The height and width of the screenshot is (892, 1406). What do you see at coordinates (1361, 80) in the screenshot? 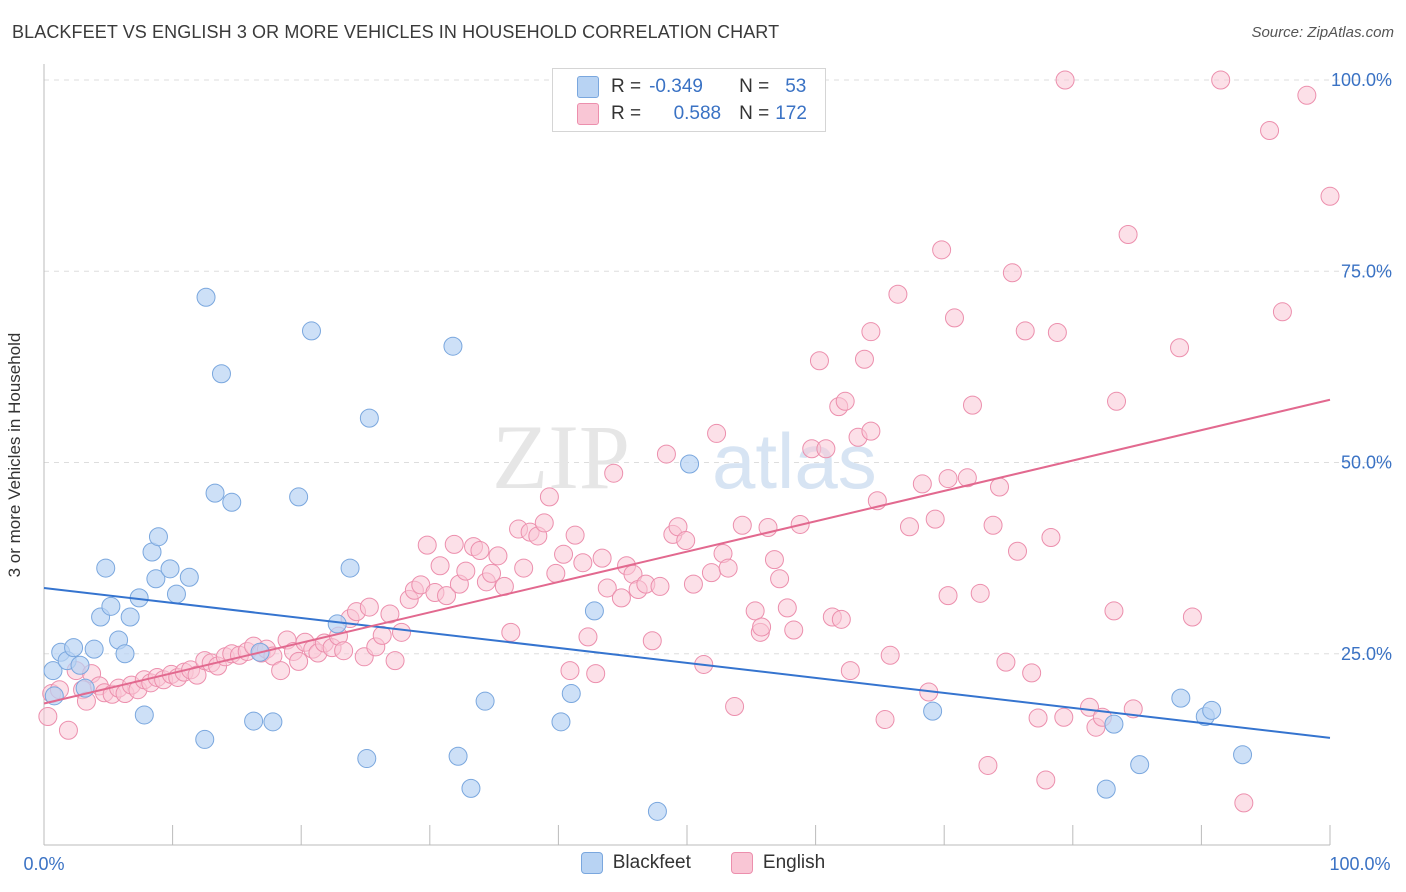
I see `y-tick-label: 100.0%` at bounding box center [1361, 80].